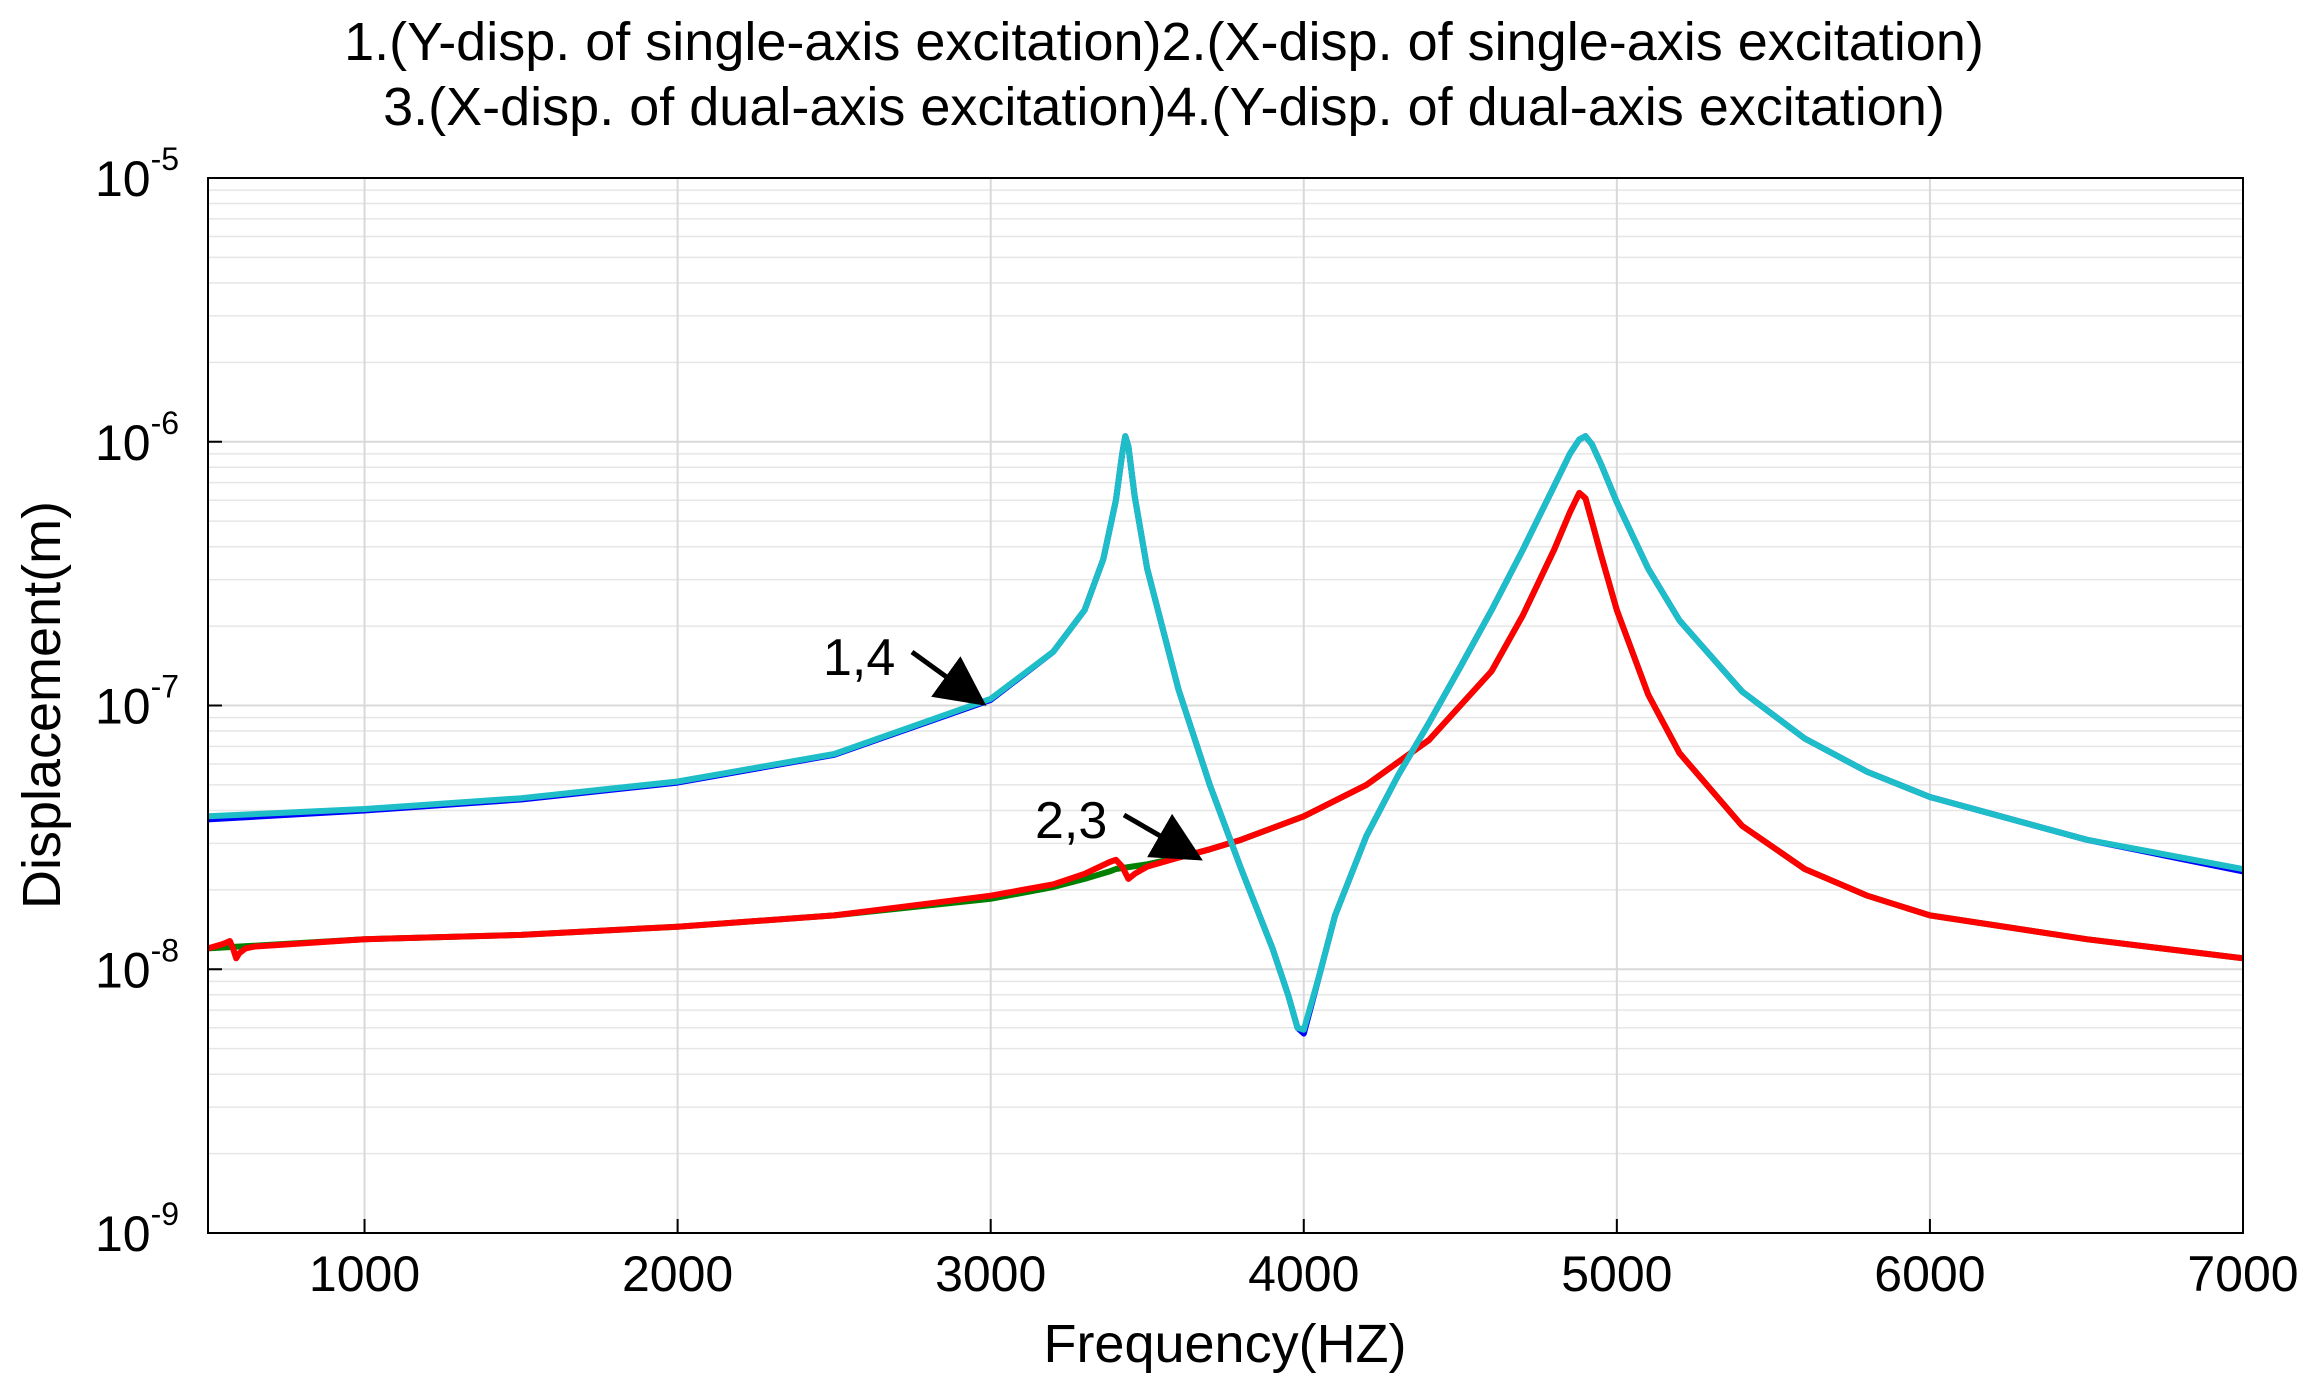 The height and width of the screenshot is (1382, 2319). What do you see at coordinates (859, 658) in the screenshot?
I see `annotation-label-1-4: 1,4` at bounding box center [859, 658].